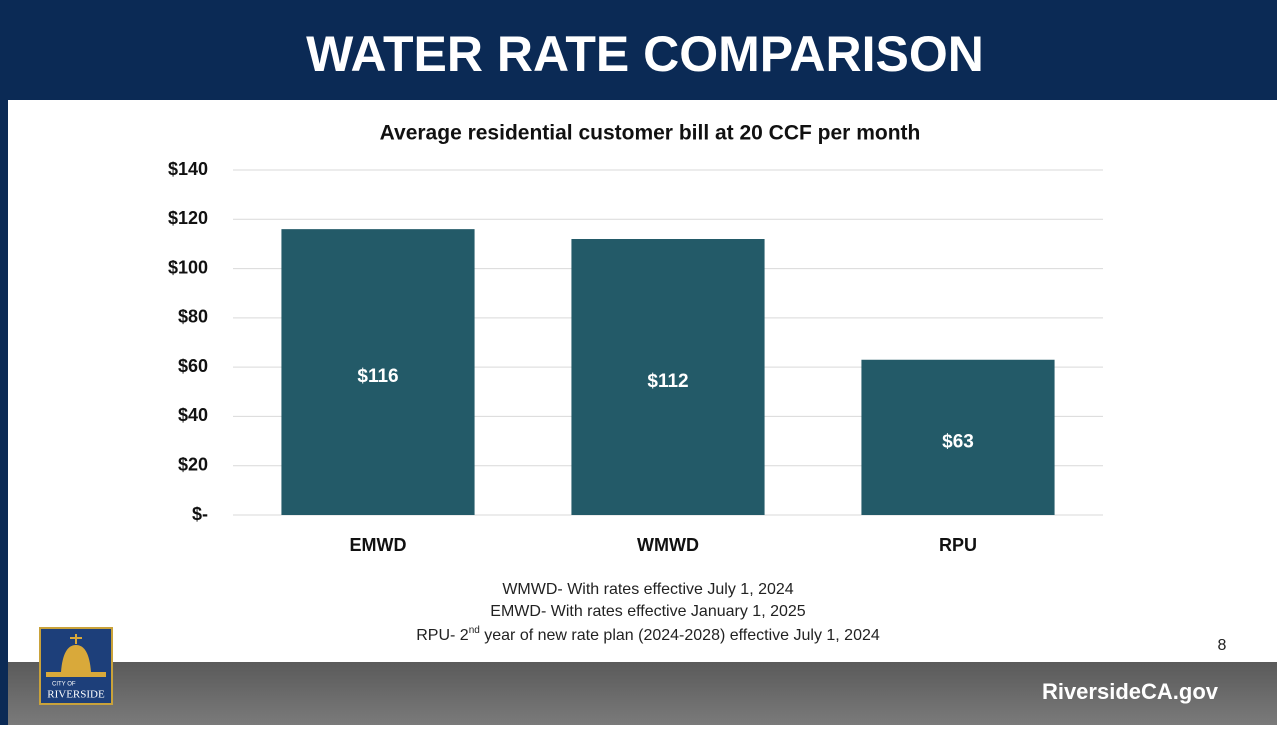 This screenshot has width=1277, height=730. I want to click on x-tick-label: EMWD, so click(378, 545).